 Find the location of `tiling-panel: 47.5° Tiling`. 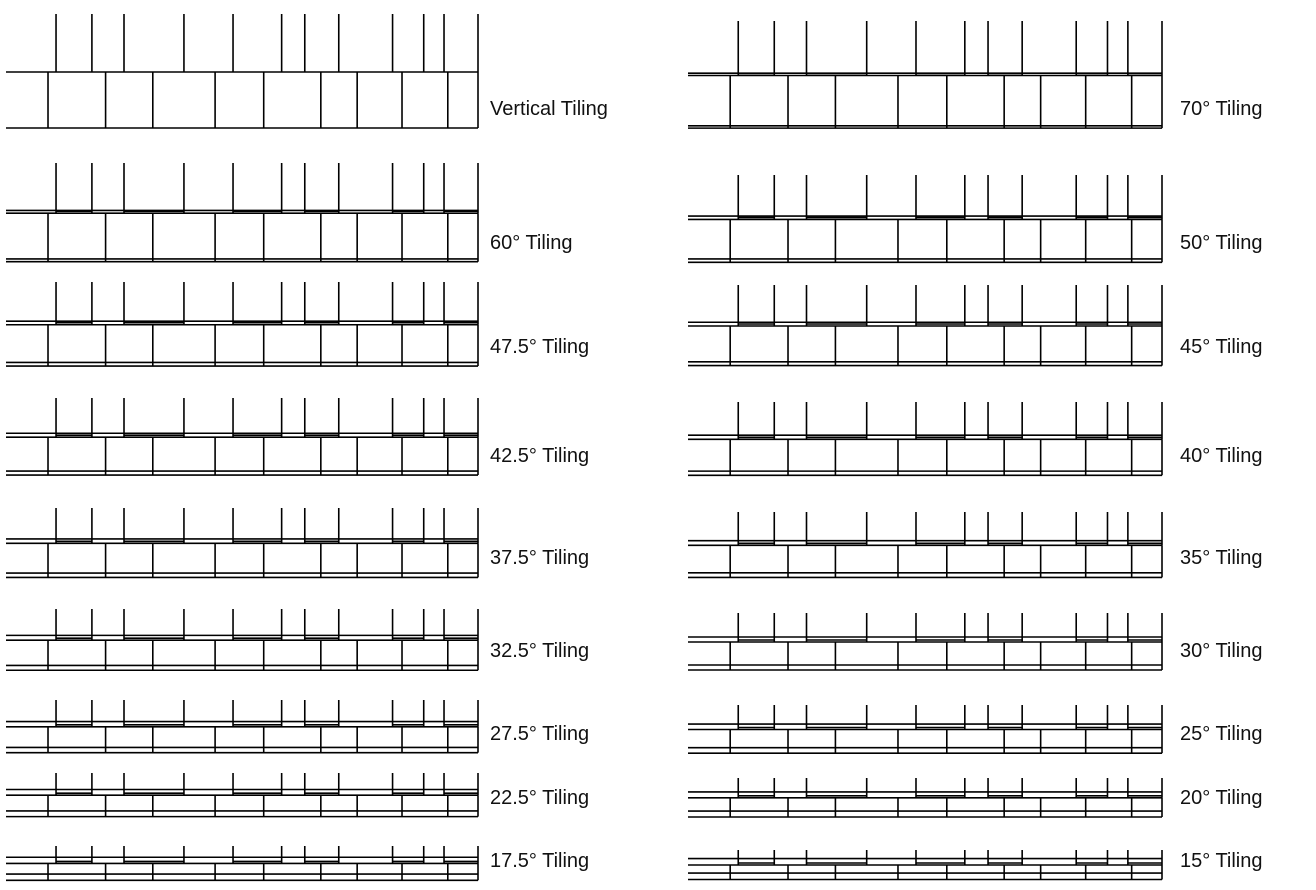

tiling-panel: 47.5° Tiling is located at coordinates (328, 320).